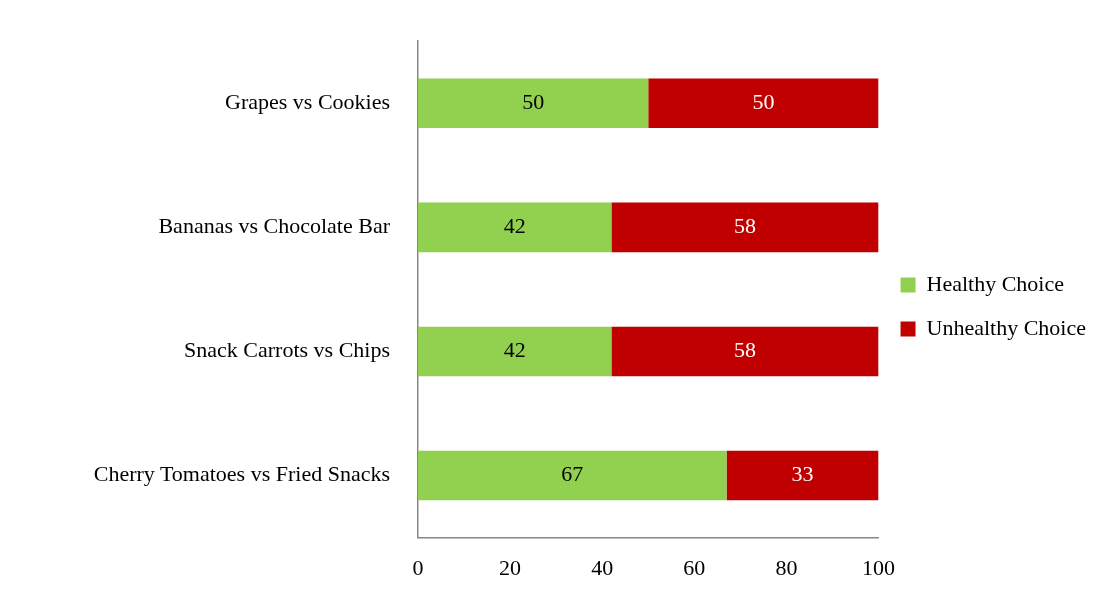 The width and height of the screenshot is (1100, 604). What do you see at coordinates (879, 567) in the screenshot?
I see `x-tick-label: 100` at bounding box center [879, 567].